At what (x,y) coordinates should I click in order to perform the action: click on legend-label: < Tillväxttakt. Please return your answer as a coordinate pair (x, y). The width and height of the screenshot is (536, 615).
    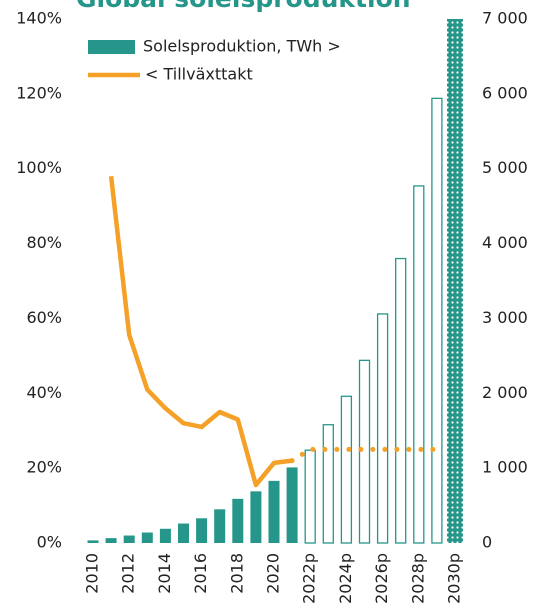
    Looking at the image, I should click on (199, 74).